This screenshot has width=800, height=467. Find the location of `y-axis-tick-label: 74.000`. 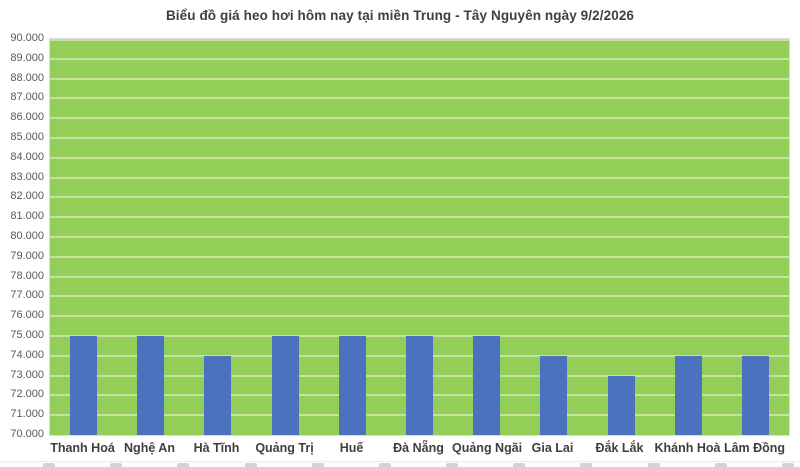

y-axis-tick-label: 74.000 is located at coordinates (27, 355).